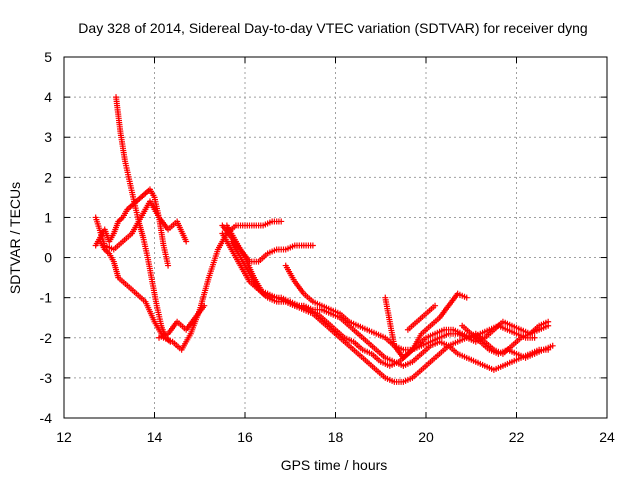 The height and width of the screenshot is (480, 640). Describe the element at coordinates (48, 258) in the screenshot. I see `y-tick-label: 0` at that location.